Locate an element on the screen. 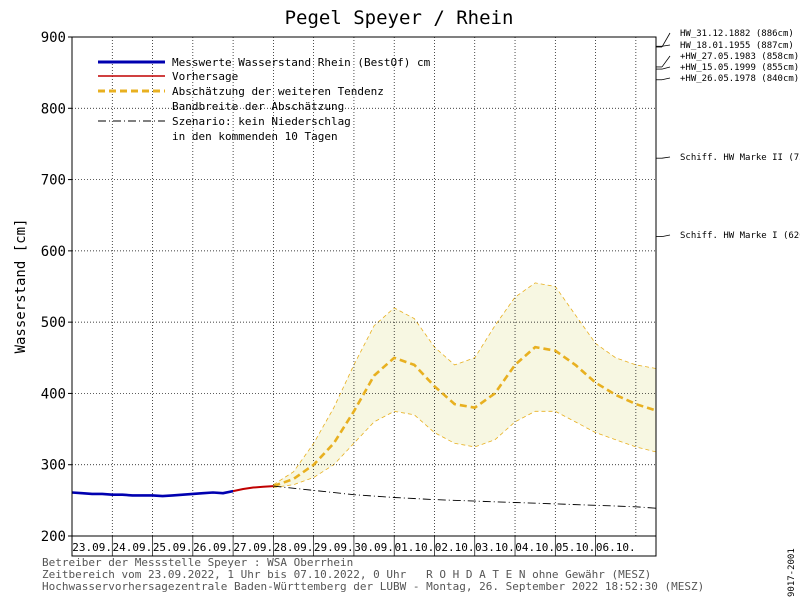  y-tick-label: 200 is located at coordinates (53, 537).